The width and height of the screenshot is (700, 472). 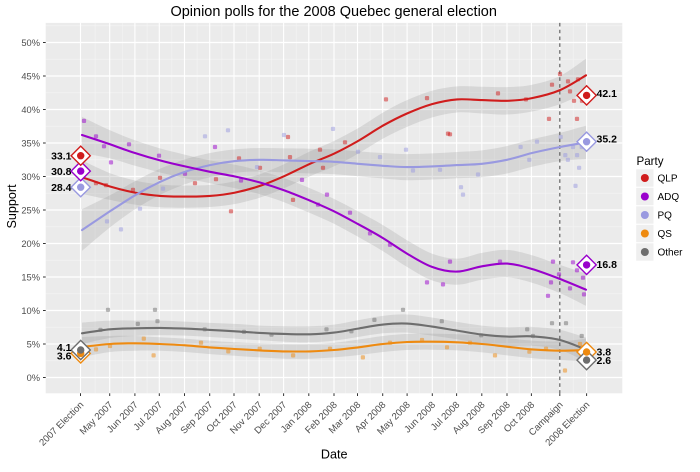 What do you see at coordinates (33, 344) in the screenshot?
I see `svg-text: 5%` at bounding box center [33, 344].